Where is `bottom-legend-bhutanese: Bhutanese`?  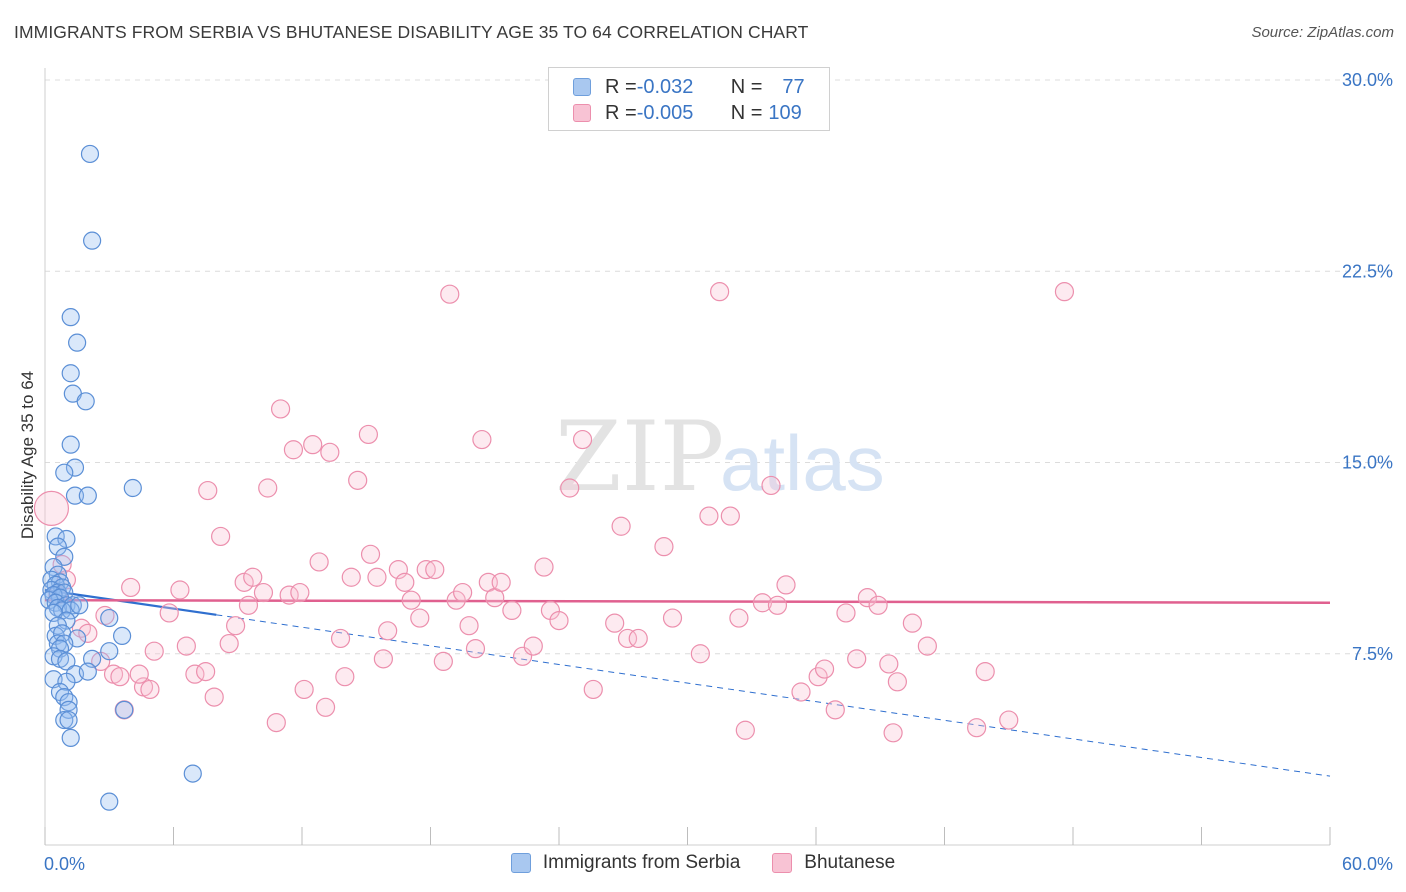
bottom-legend-bhutanese: Bhutanese is located at coordinates (833, 863).